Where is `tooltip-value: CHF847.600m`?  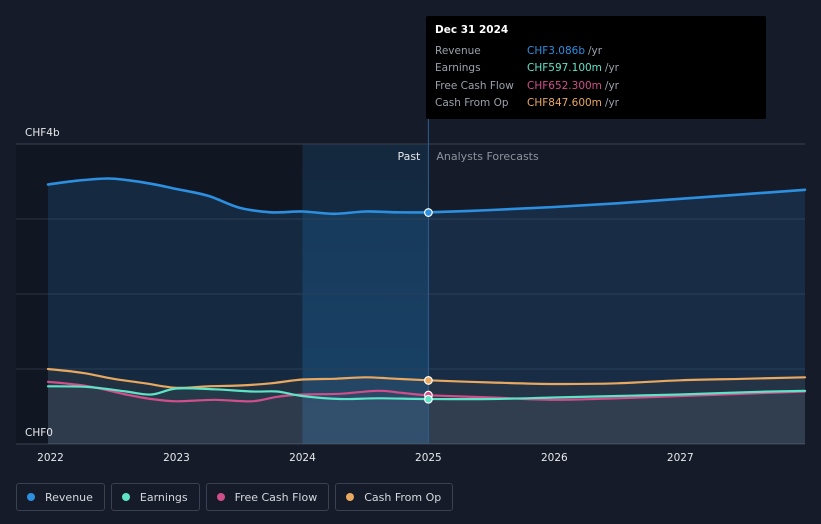
tooltip-value: CHF847.600m is located at coordinates (564, 103).